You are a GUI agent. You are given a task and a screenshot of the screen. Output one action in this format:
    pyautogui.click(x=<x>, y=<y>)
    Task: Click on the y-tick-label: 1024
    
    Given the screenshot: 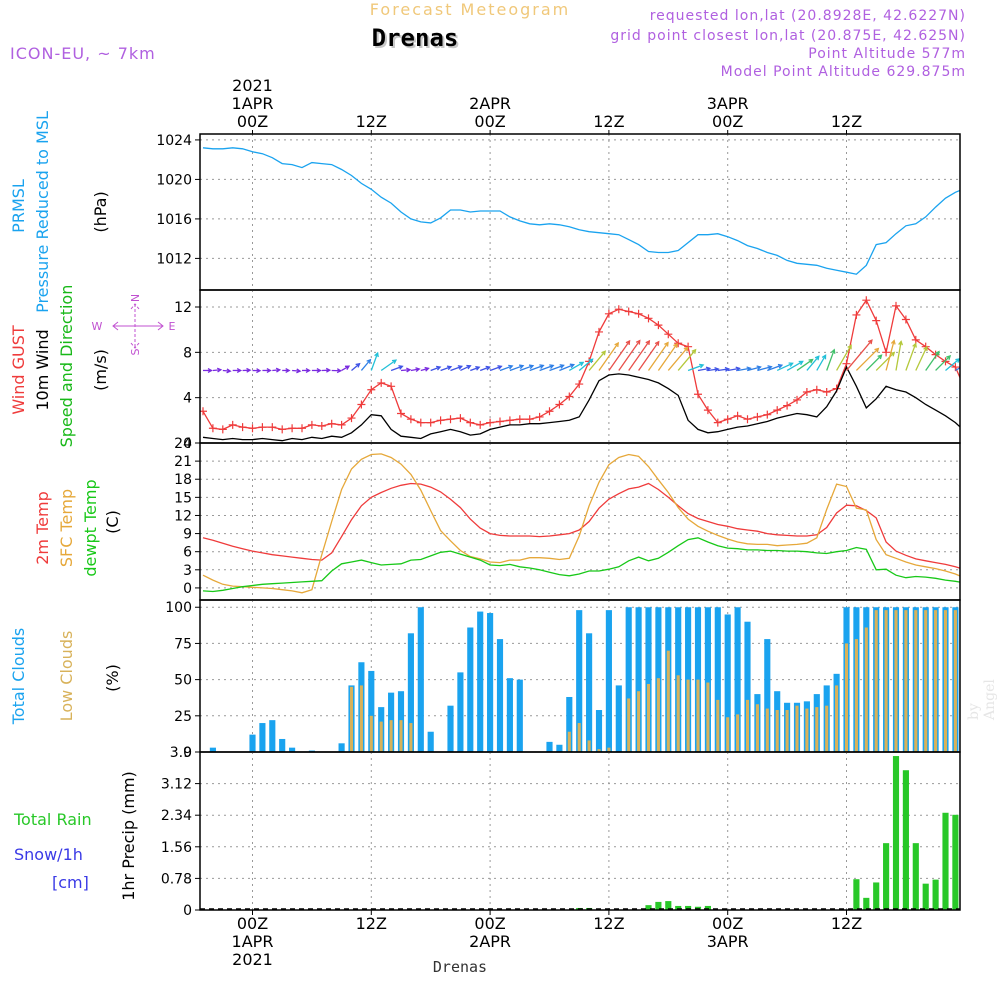 What is the action you would take?
    pyautogui.click(x=174, y=141)
    